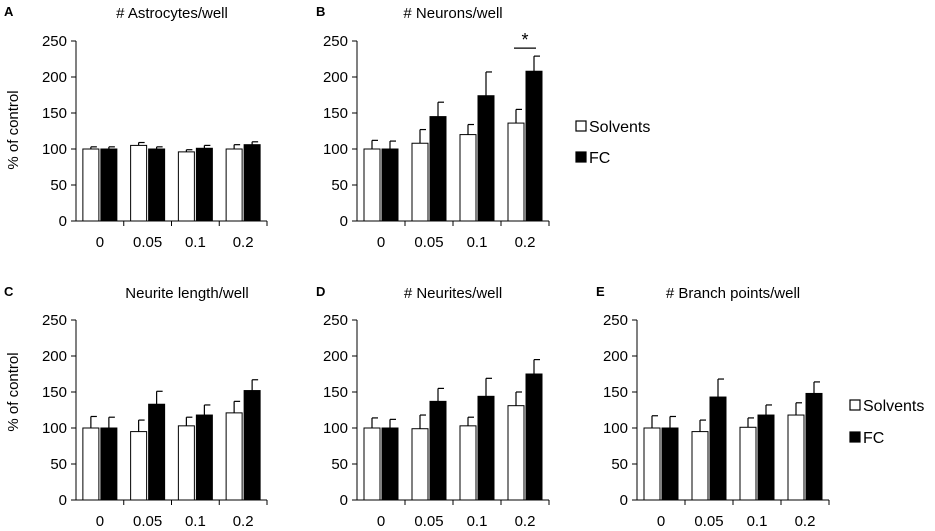  I want to click on chart-title: # Neurites/well, so click(453, 293).